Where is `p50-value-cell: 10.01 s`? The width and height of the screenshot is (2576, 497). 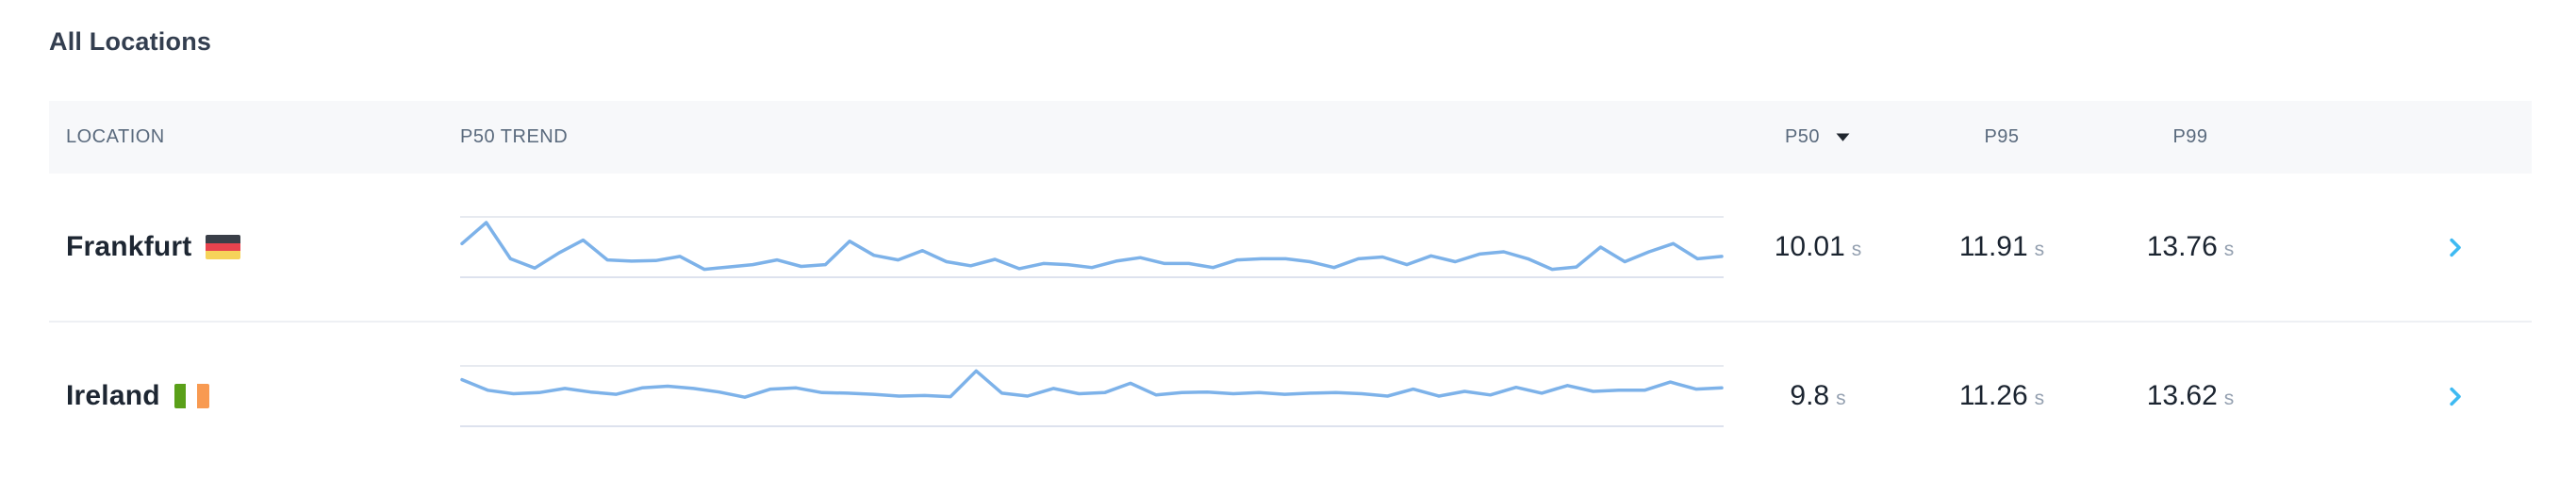
p50-value-cell: 10.01 s is located at coordinates (1818, 247).